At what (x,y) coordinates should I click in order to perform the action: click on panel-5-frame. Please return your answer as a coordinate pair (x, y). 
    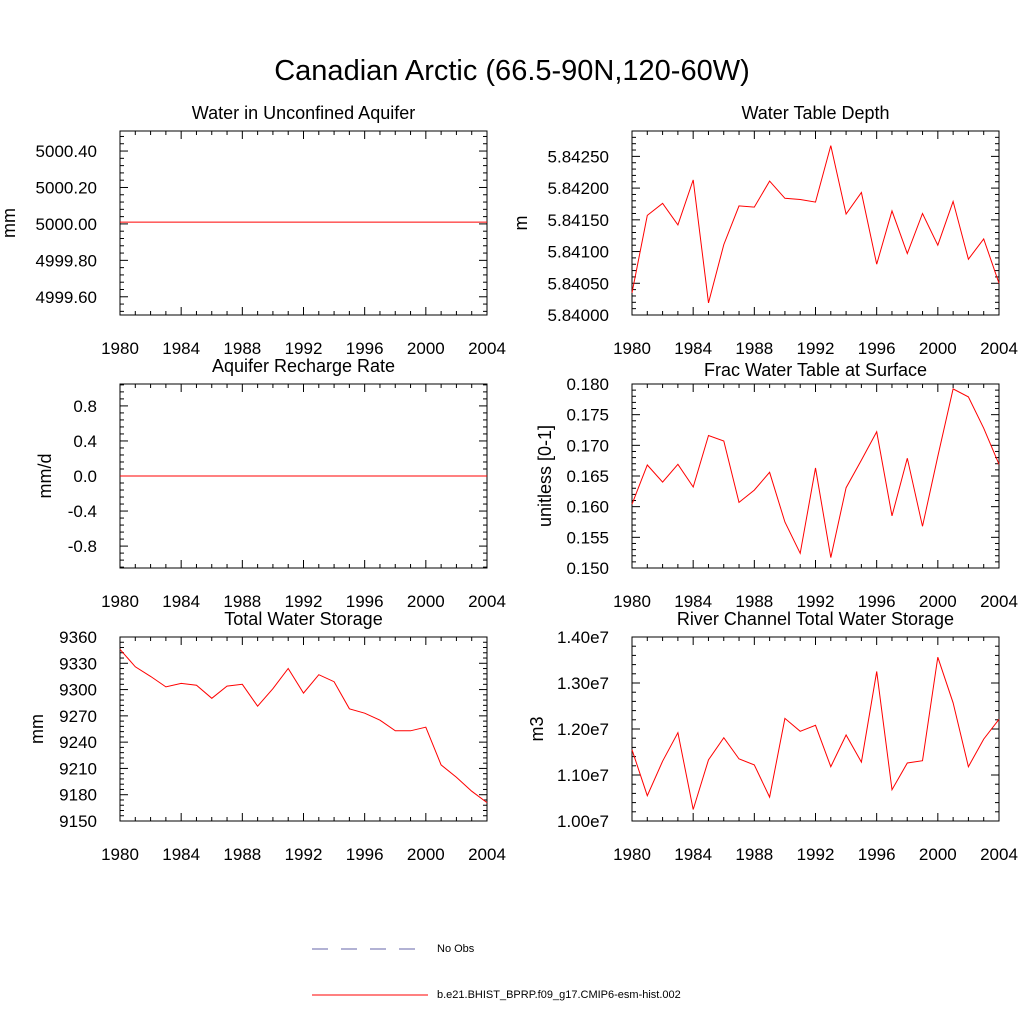
    Looking at the image, I should click on (303, 729).